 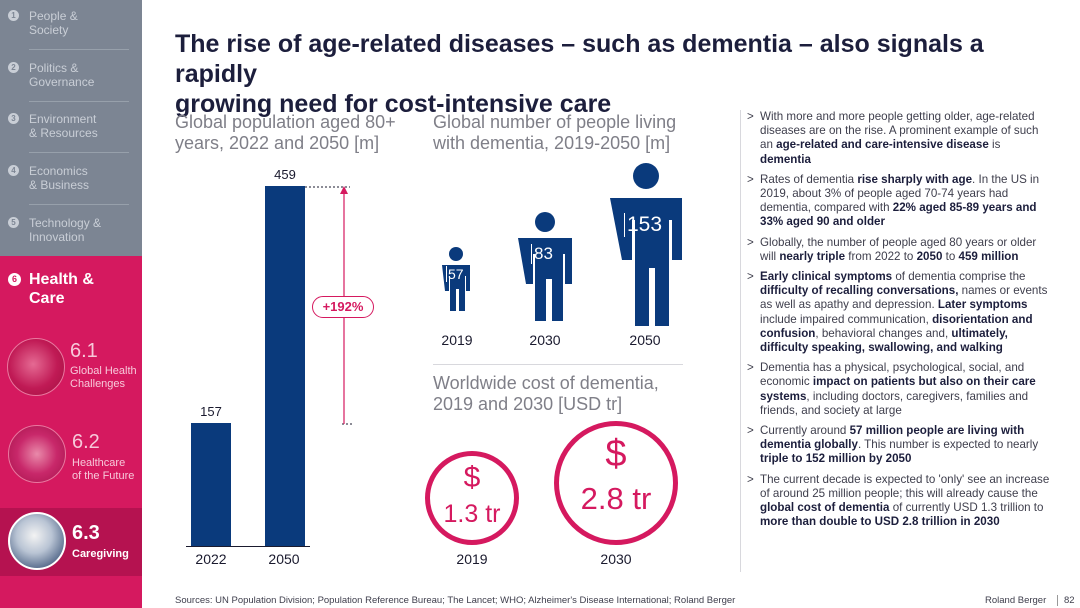 I want to click on dementia-value-2019: 57, so click(x=456, y=274).